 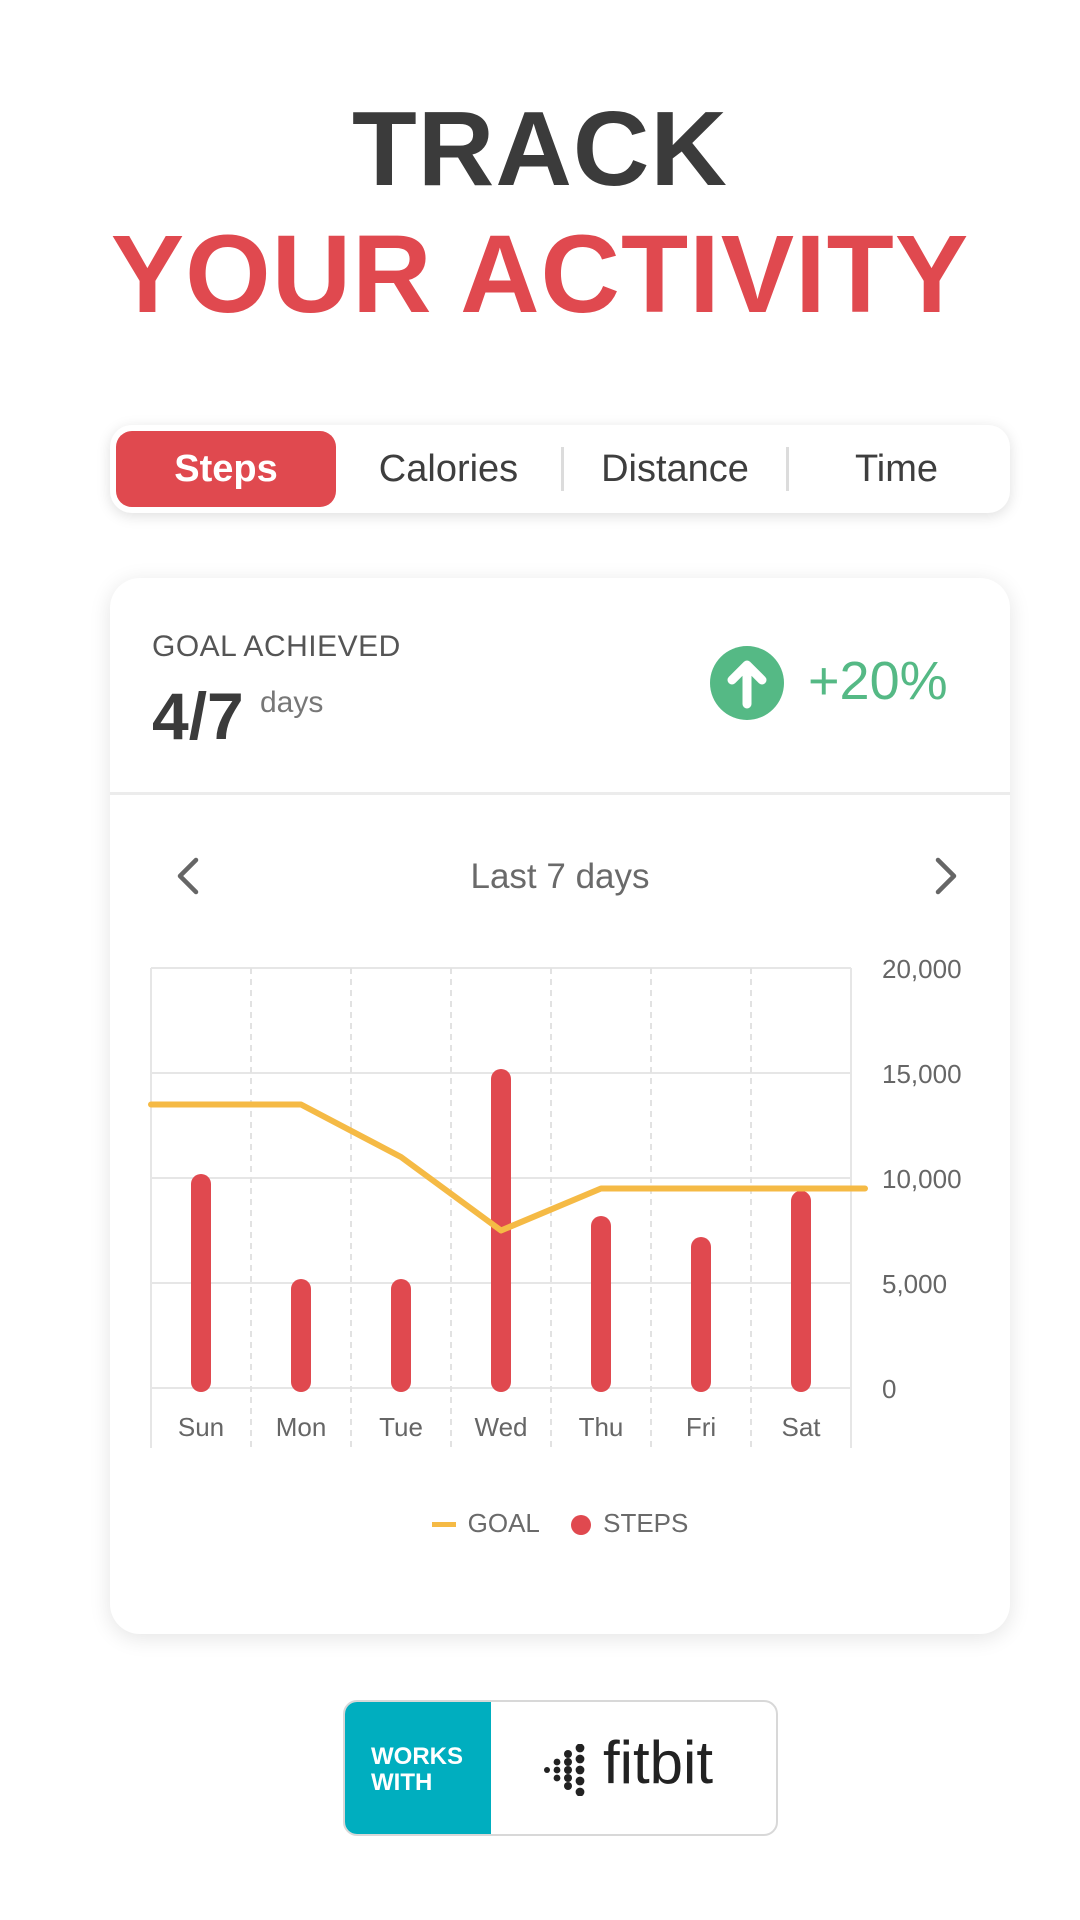 I want to click on goal-achieved-unit: days, so click(x=292, y=702).